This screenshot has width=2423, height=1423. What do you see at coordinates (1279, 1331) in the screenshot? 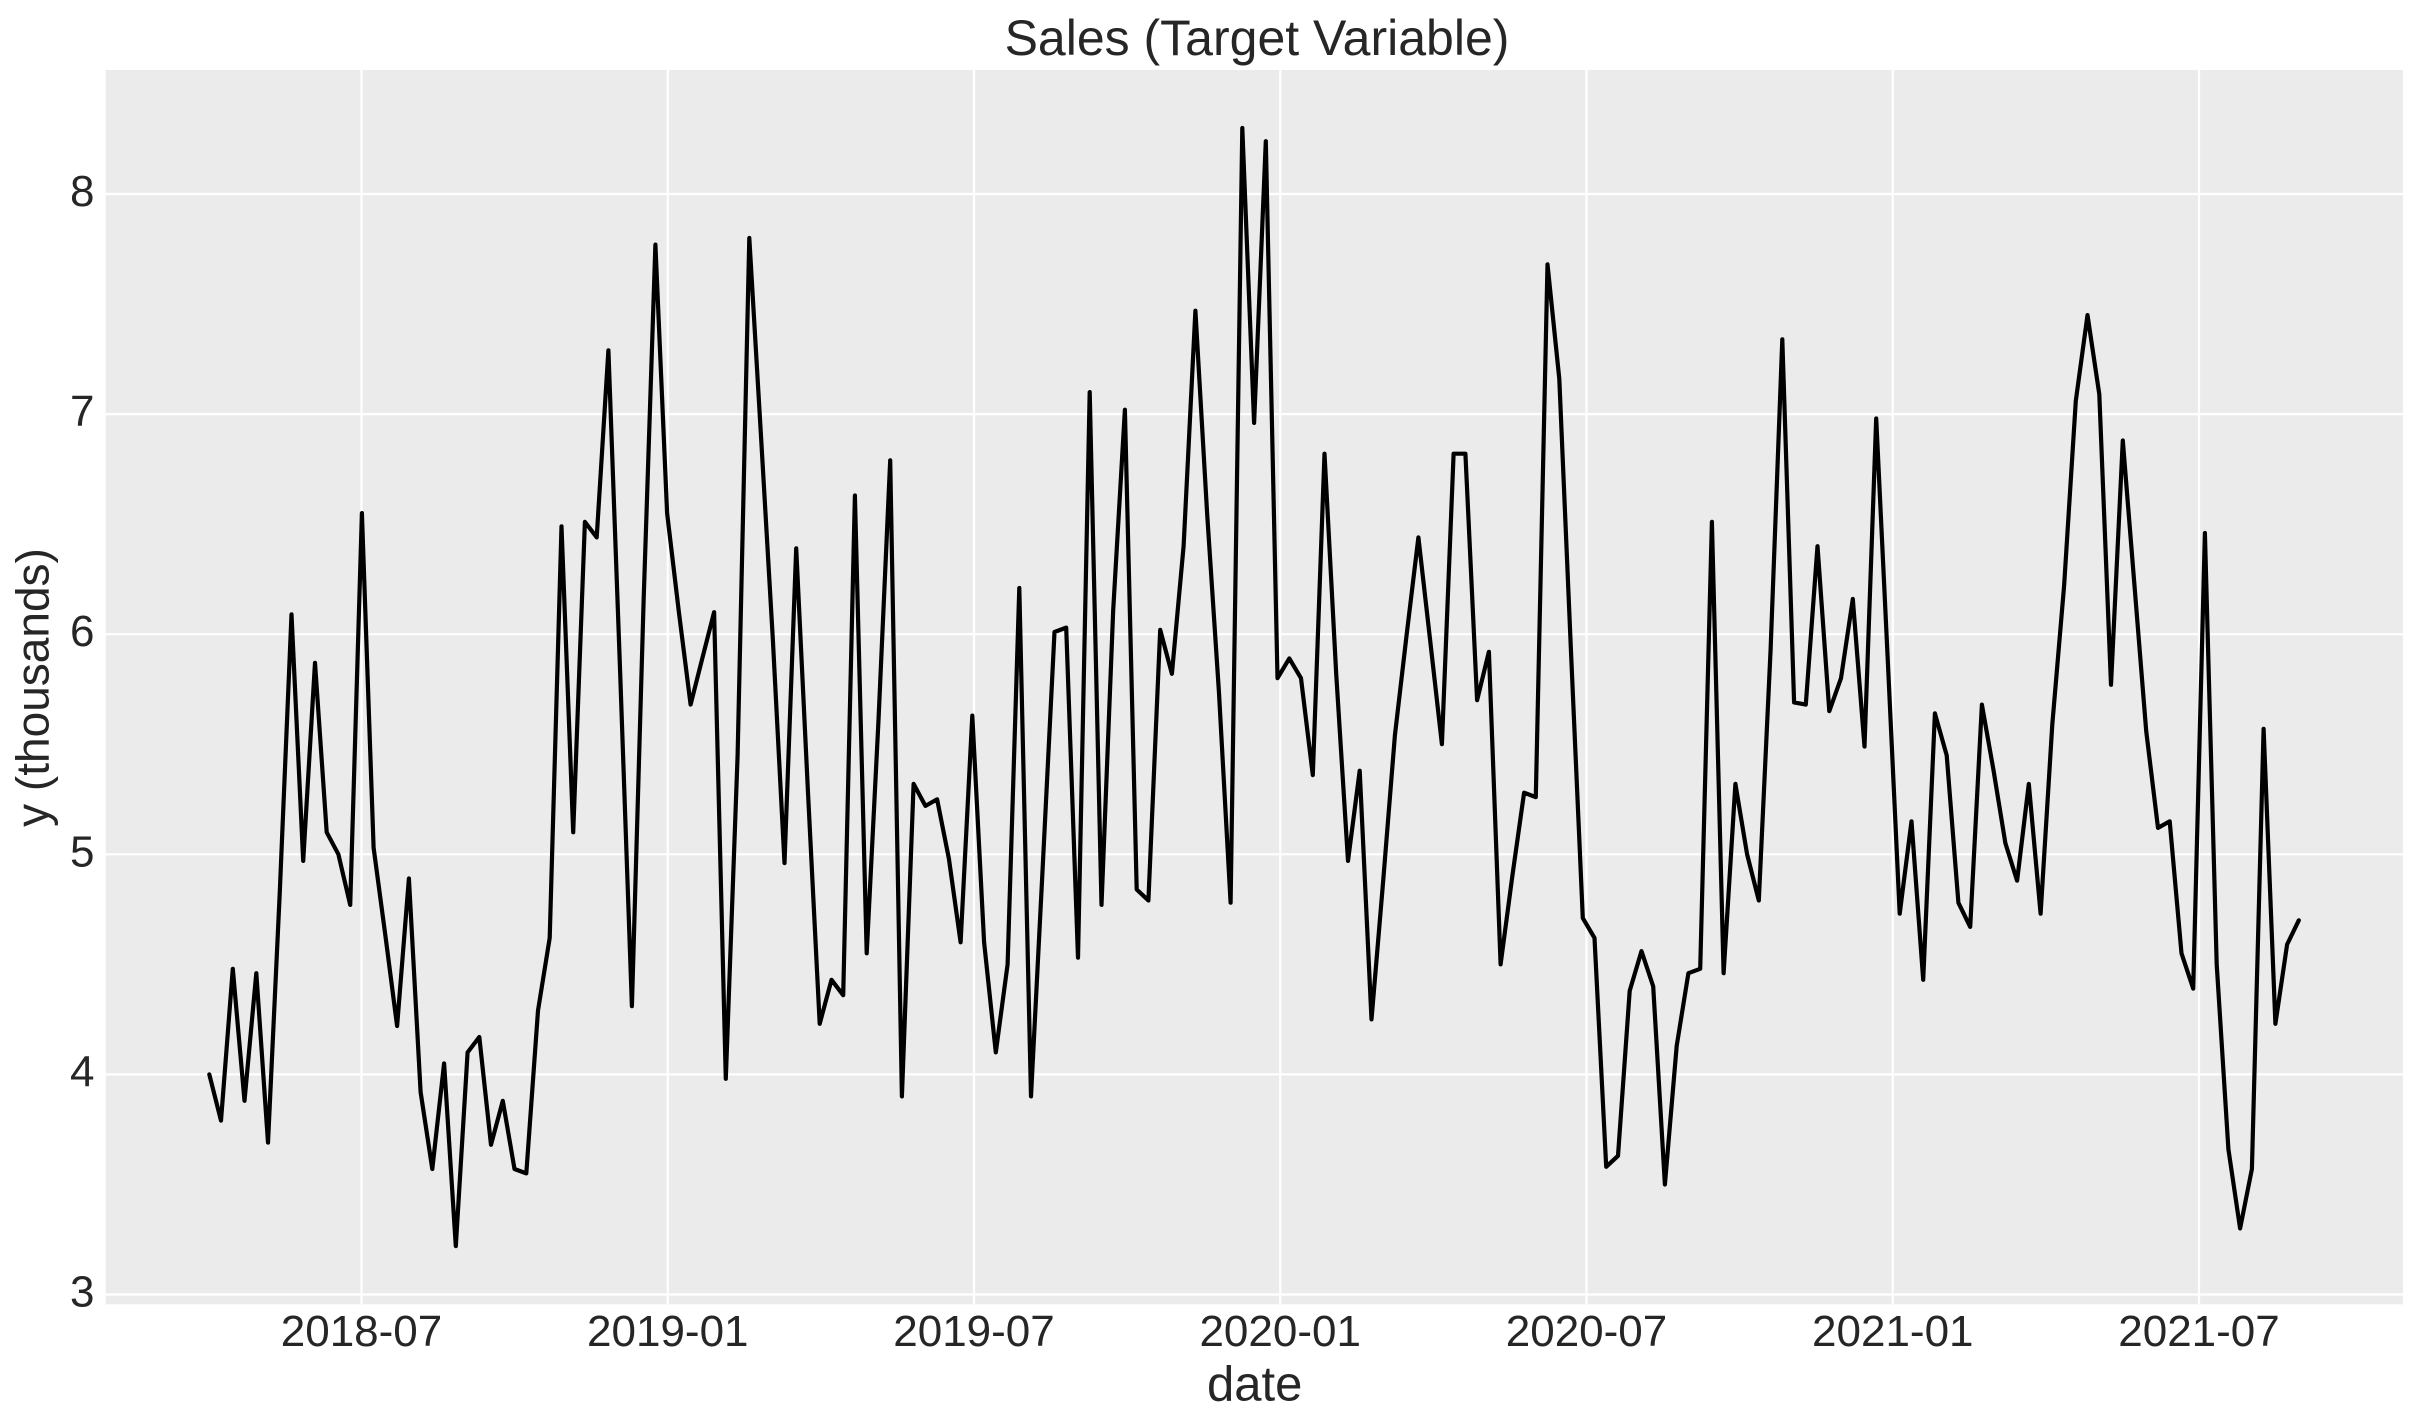
I see `svg-text: 2020-01` at bounding box center [1279, 1331].